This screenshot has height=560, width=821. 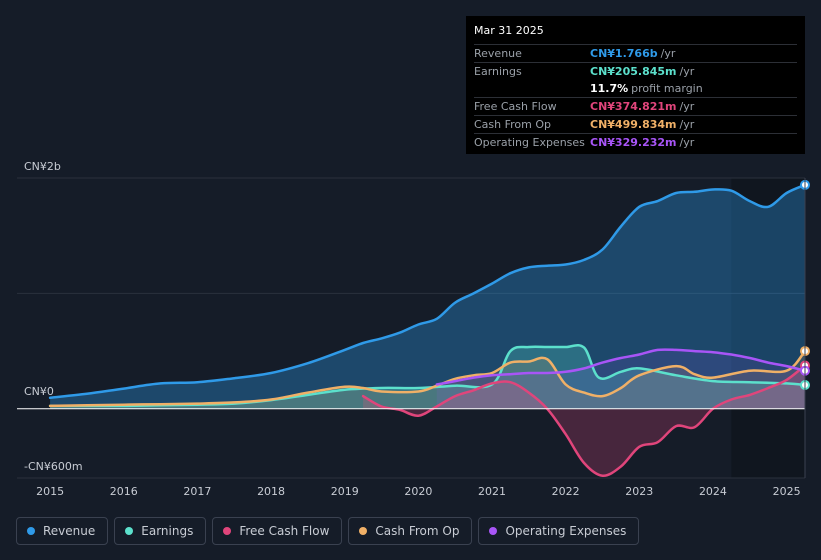 I want to click on tooltip-row: 11.7% profit margin, so click(x=635, y=88).